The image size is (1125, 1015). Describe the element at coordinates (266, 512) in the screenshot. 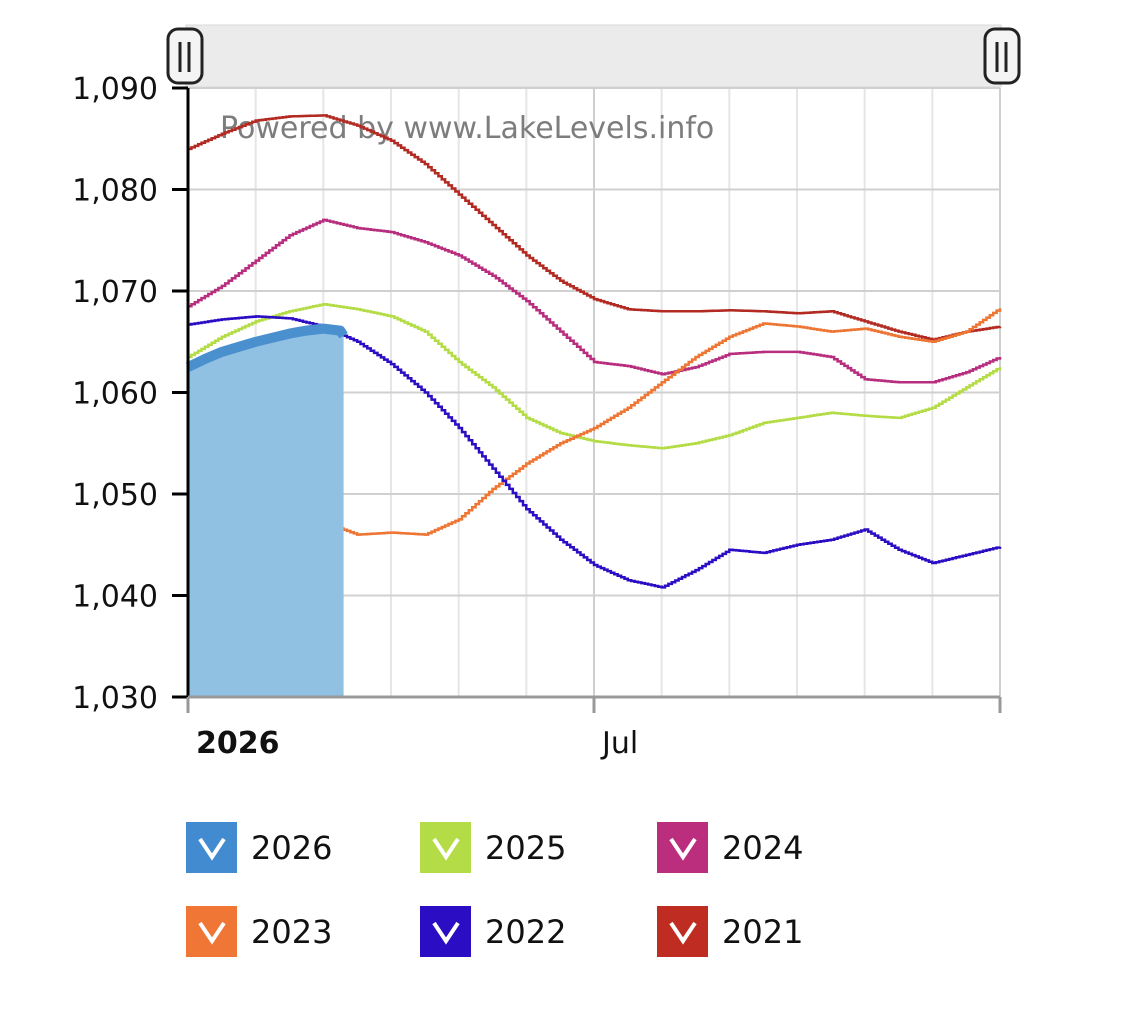

I see `series-area-2026` at that location.